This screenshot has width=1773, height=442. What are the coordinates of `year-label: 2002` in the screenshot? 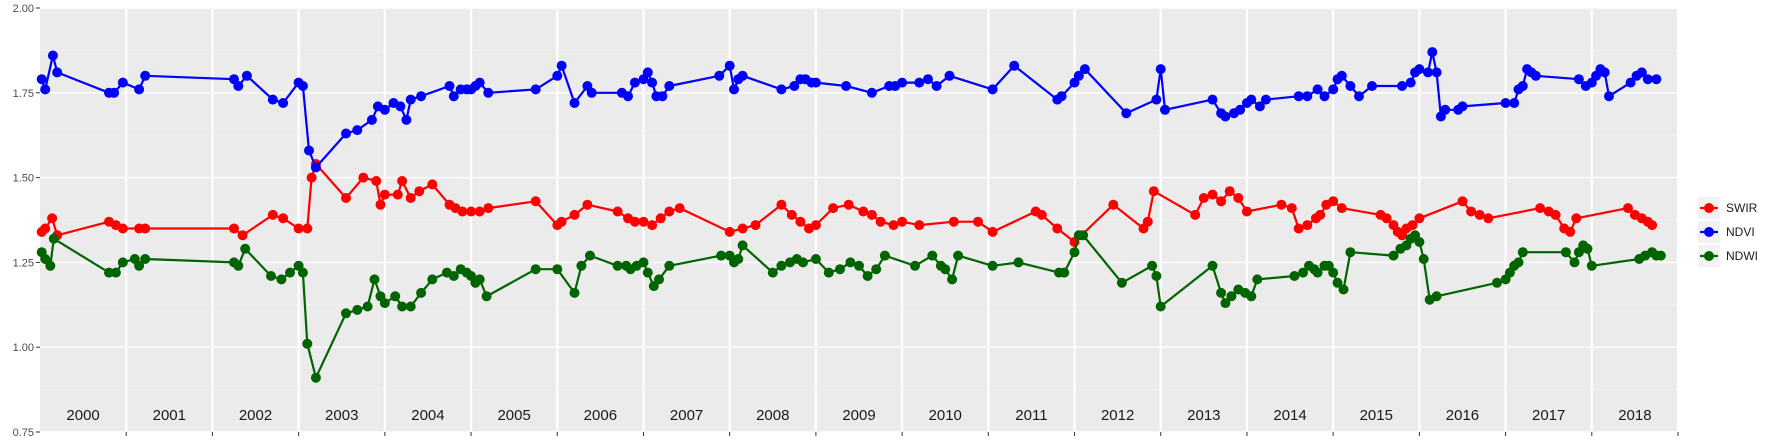 It's located at (255, 415).